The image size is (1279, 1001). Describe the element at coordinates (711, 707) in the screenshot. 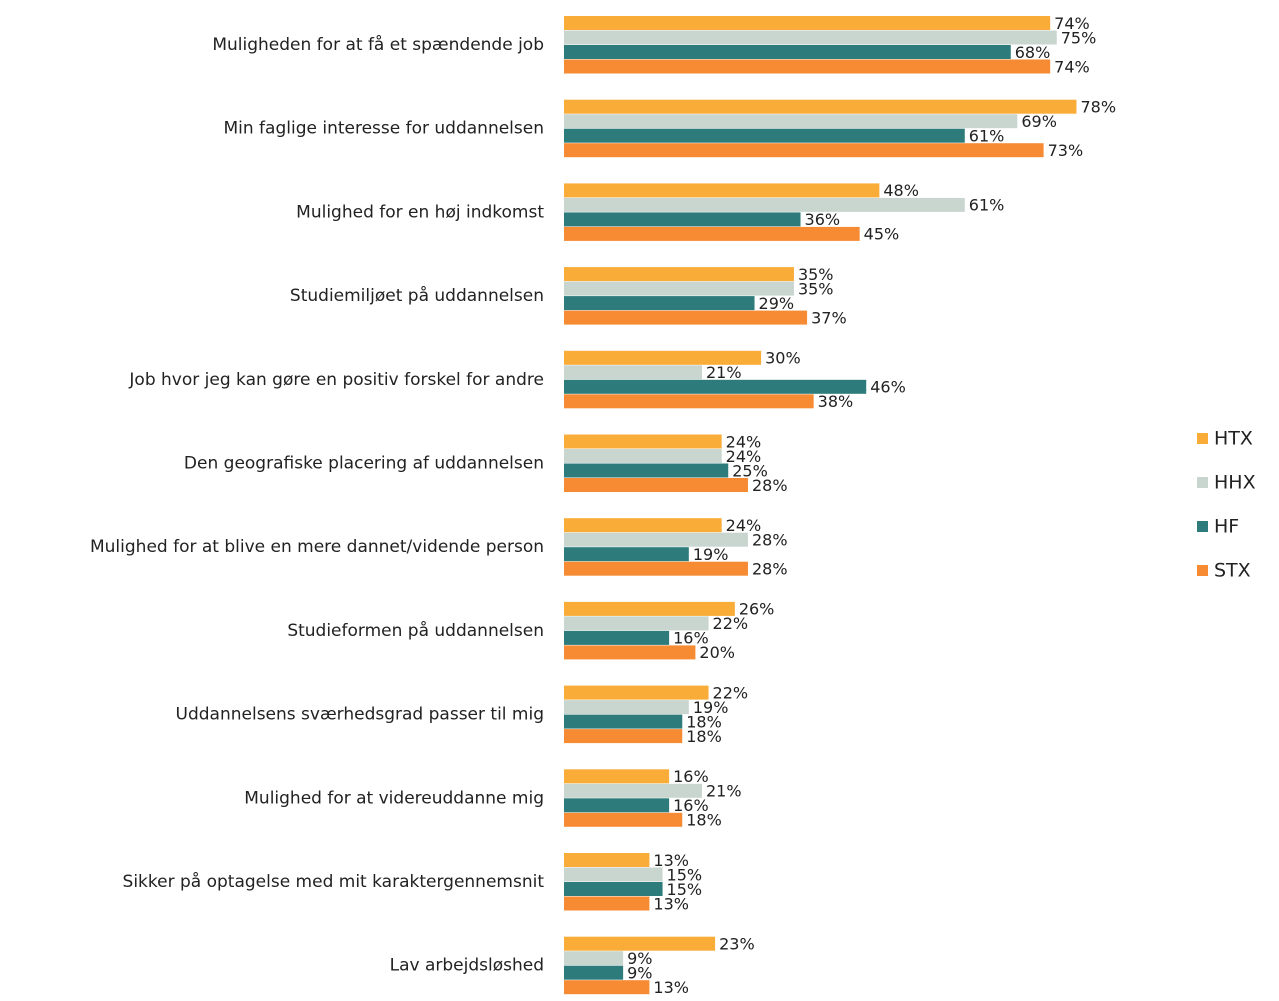

I see `value-label: 19%` at that location.